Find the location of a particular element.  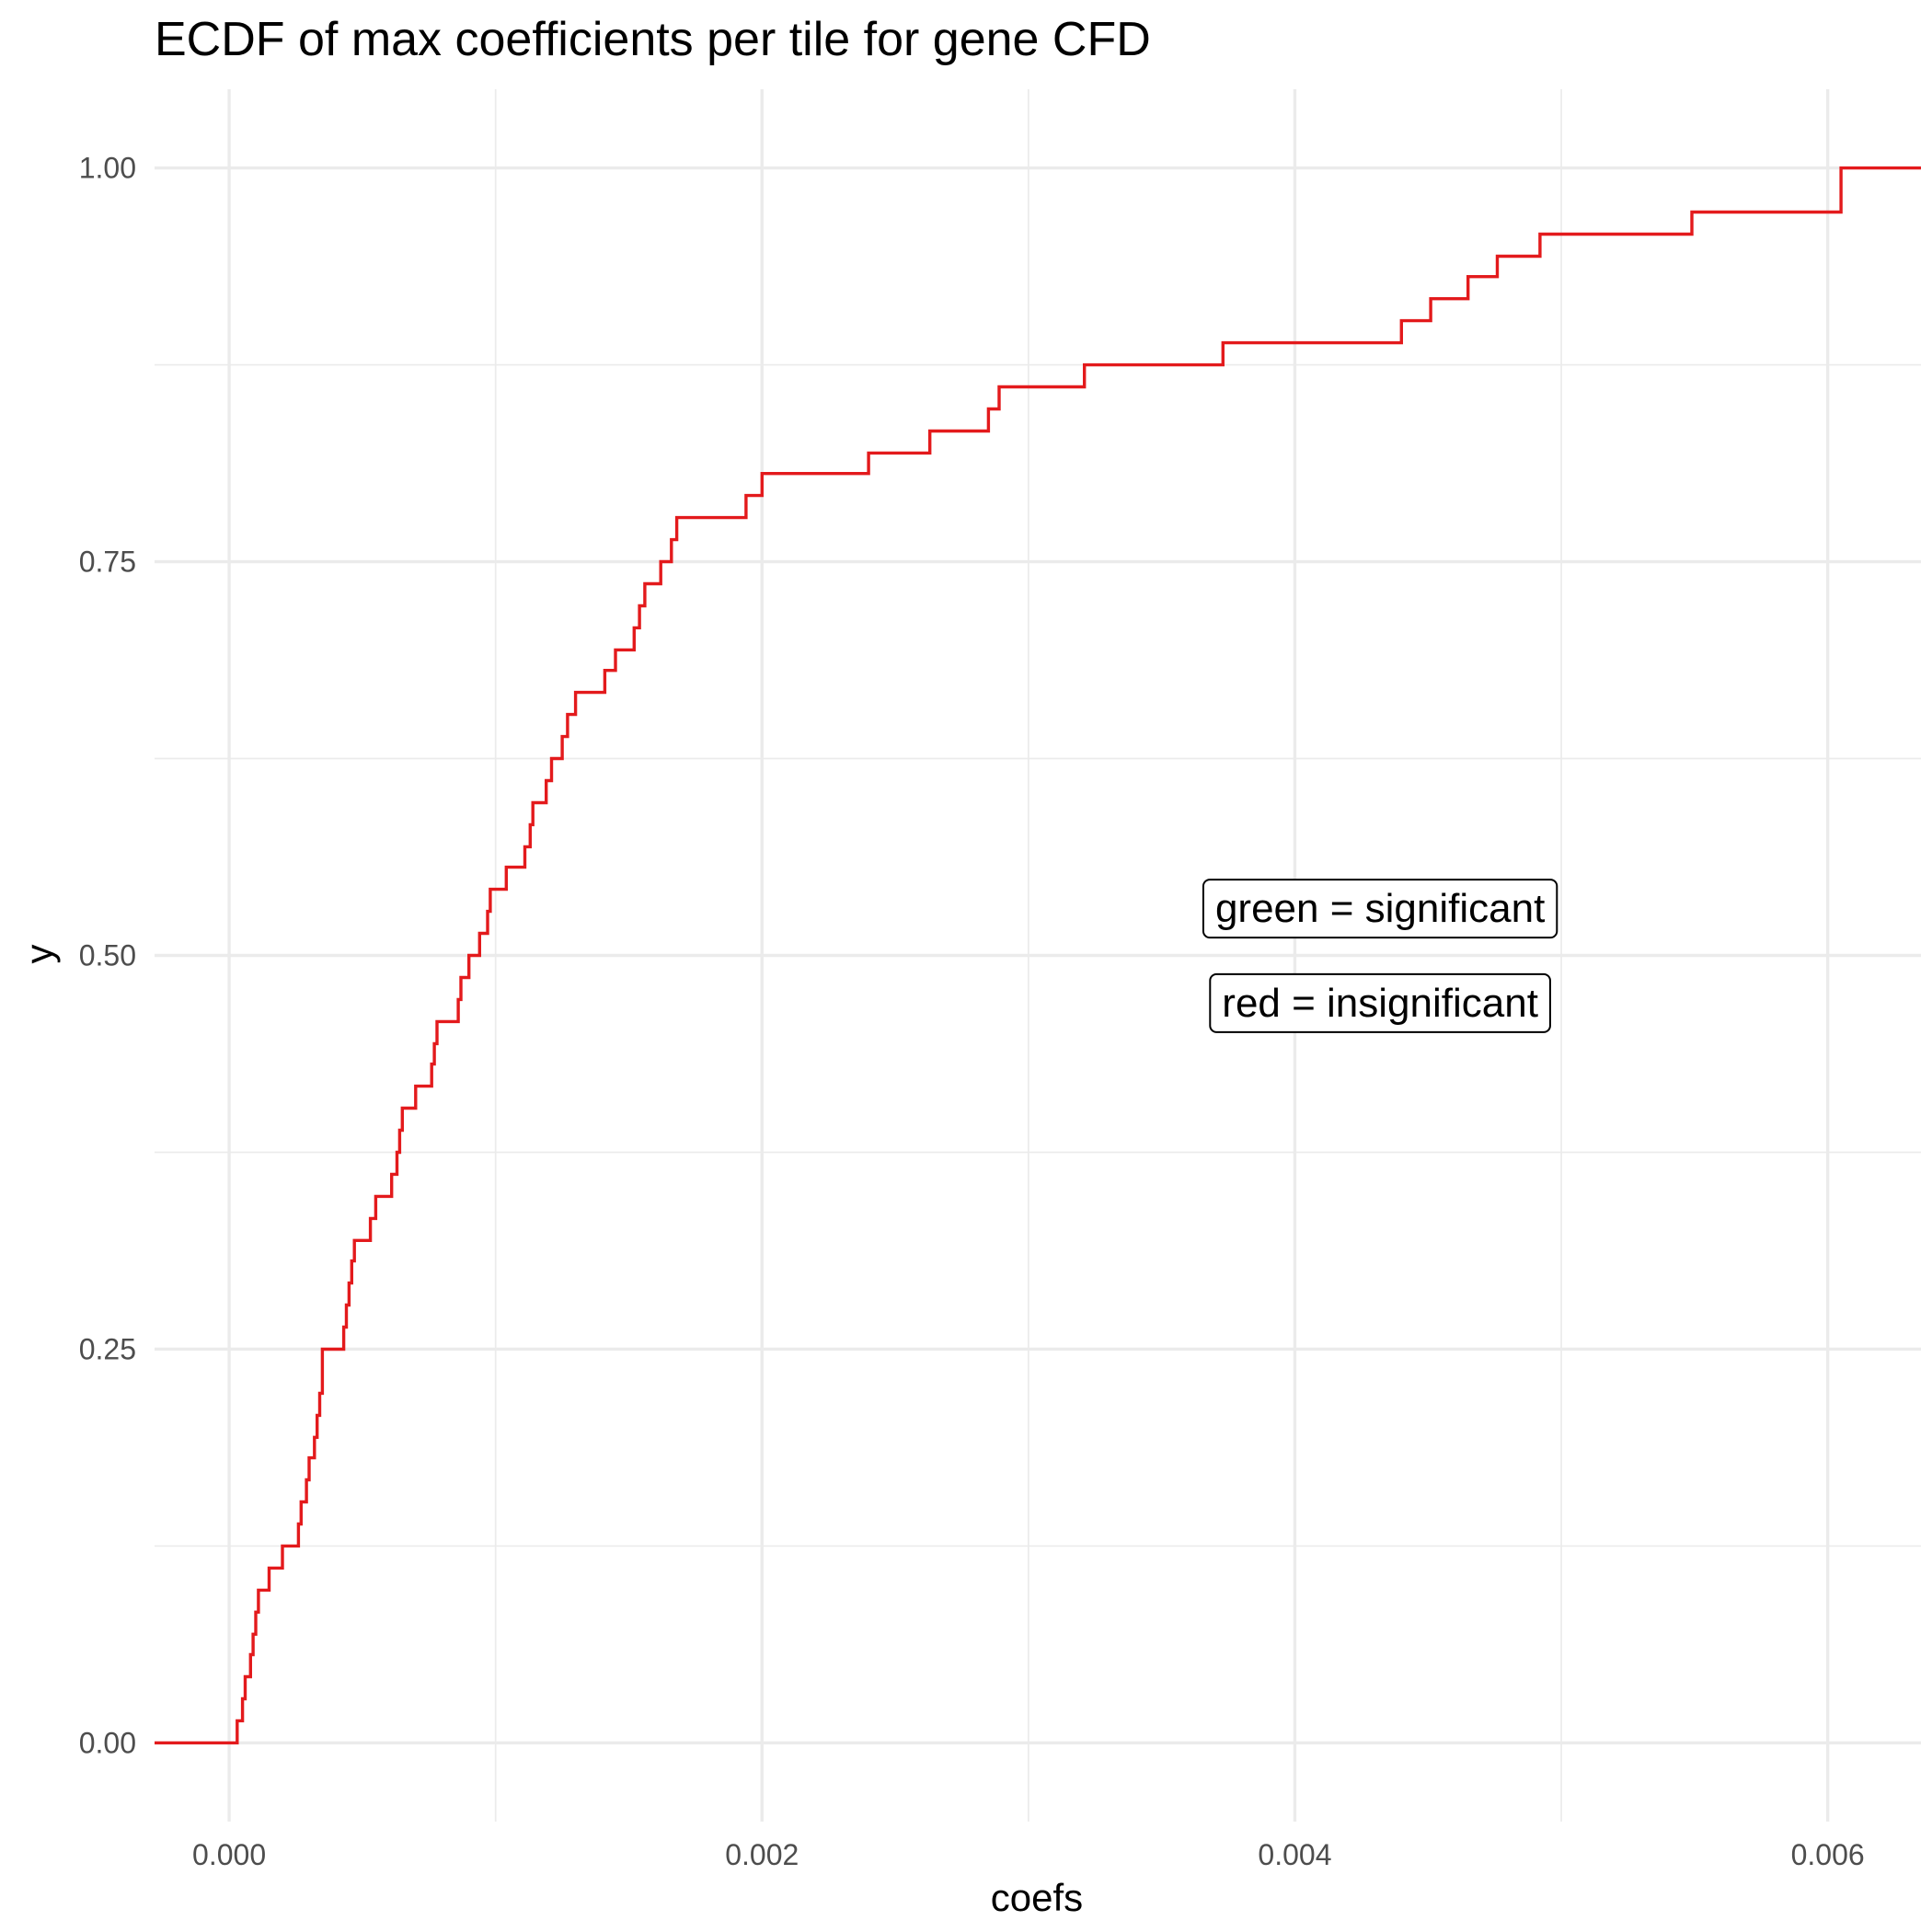

annotation-label: red = insignificant is located at coordinates (1380, 1002).